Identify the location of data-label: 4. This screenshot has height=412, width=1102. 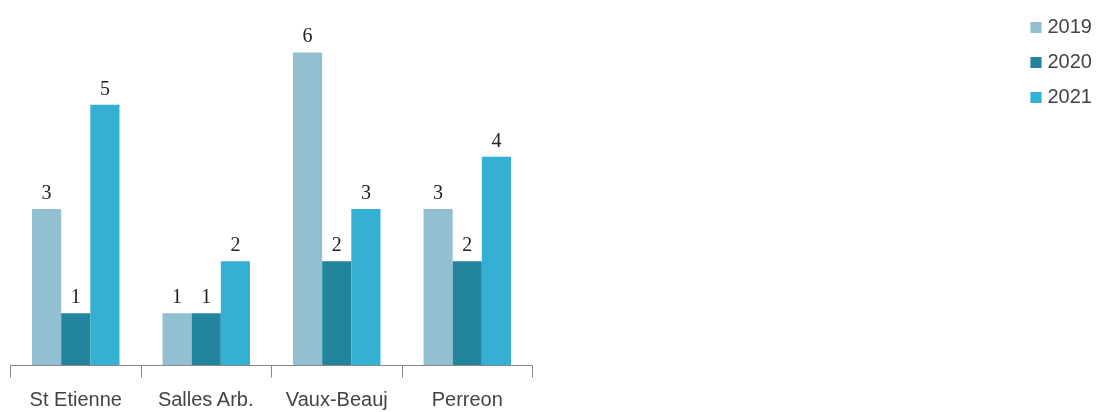
(496, 139).